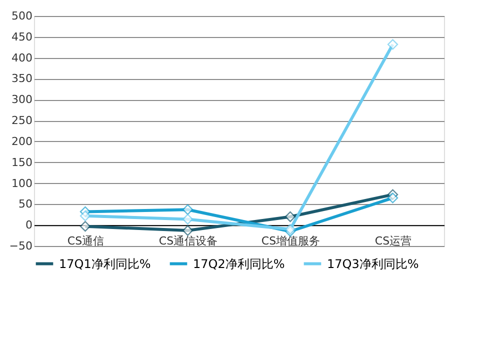 The width and height of the screenshot is (487, 346). What do you see at coordinates (22, 79) in the screenshot?
I see `y-tick-label: 350` at bounding box center [22, 79].